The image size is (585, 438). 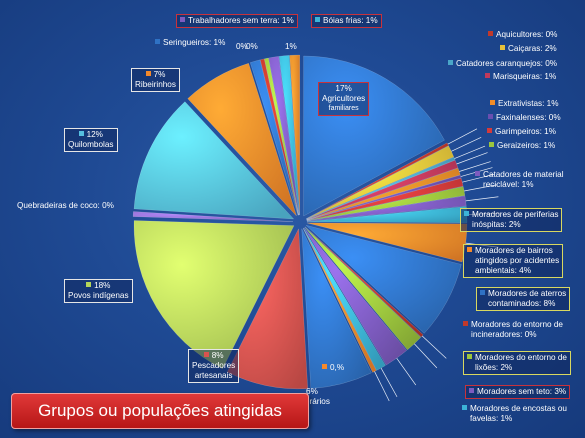 I want to click on pie-slice-moradores-de-aterros-contaminados, so click(x=383, y=279).